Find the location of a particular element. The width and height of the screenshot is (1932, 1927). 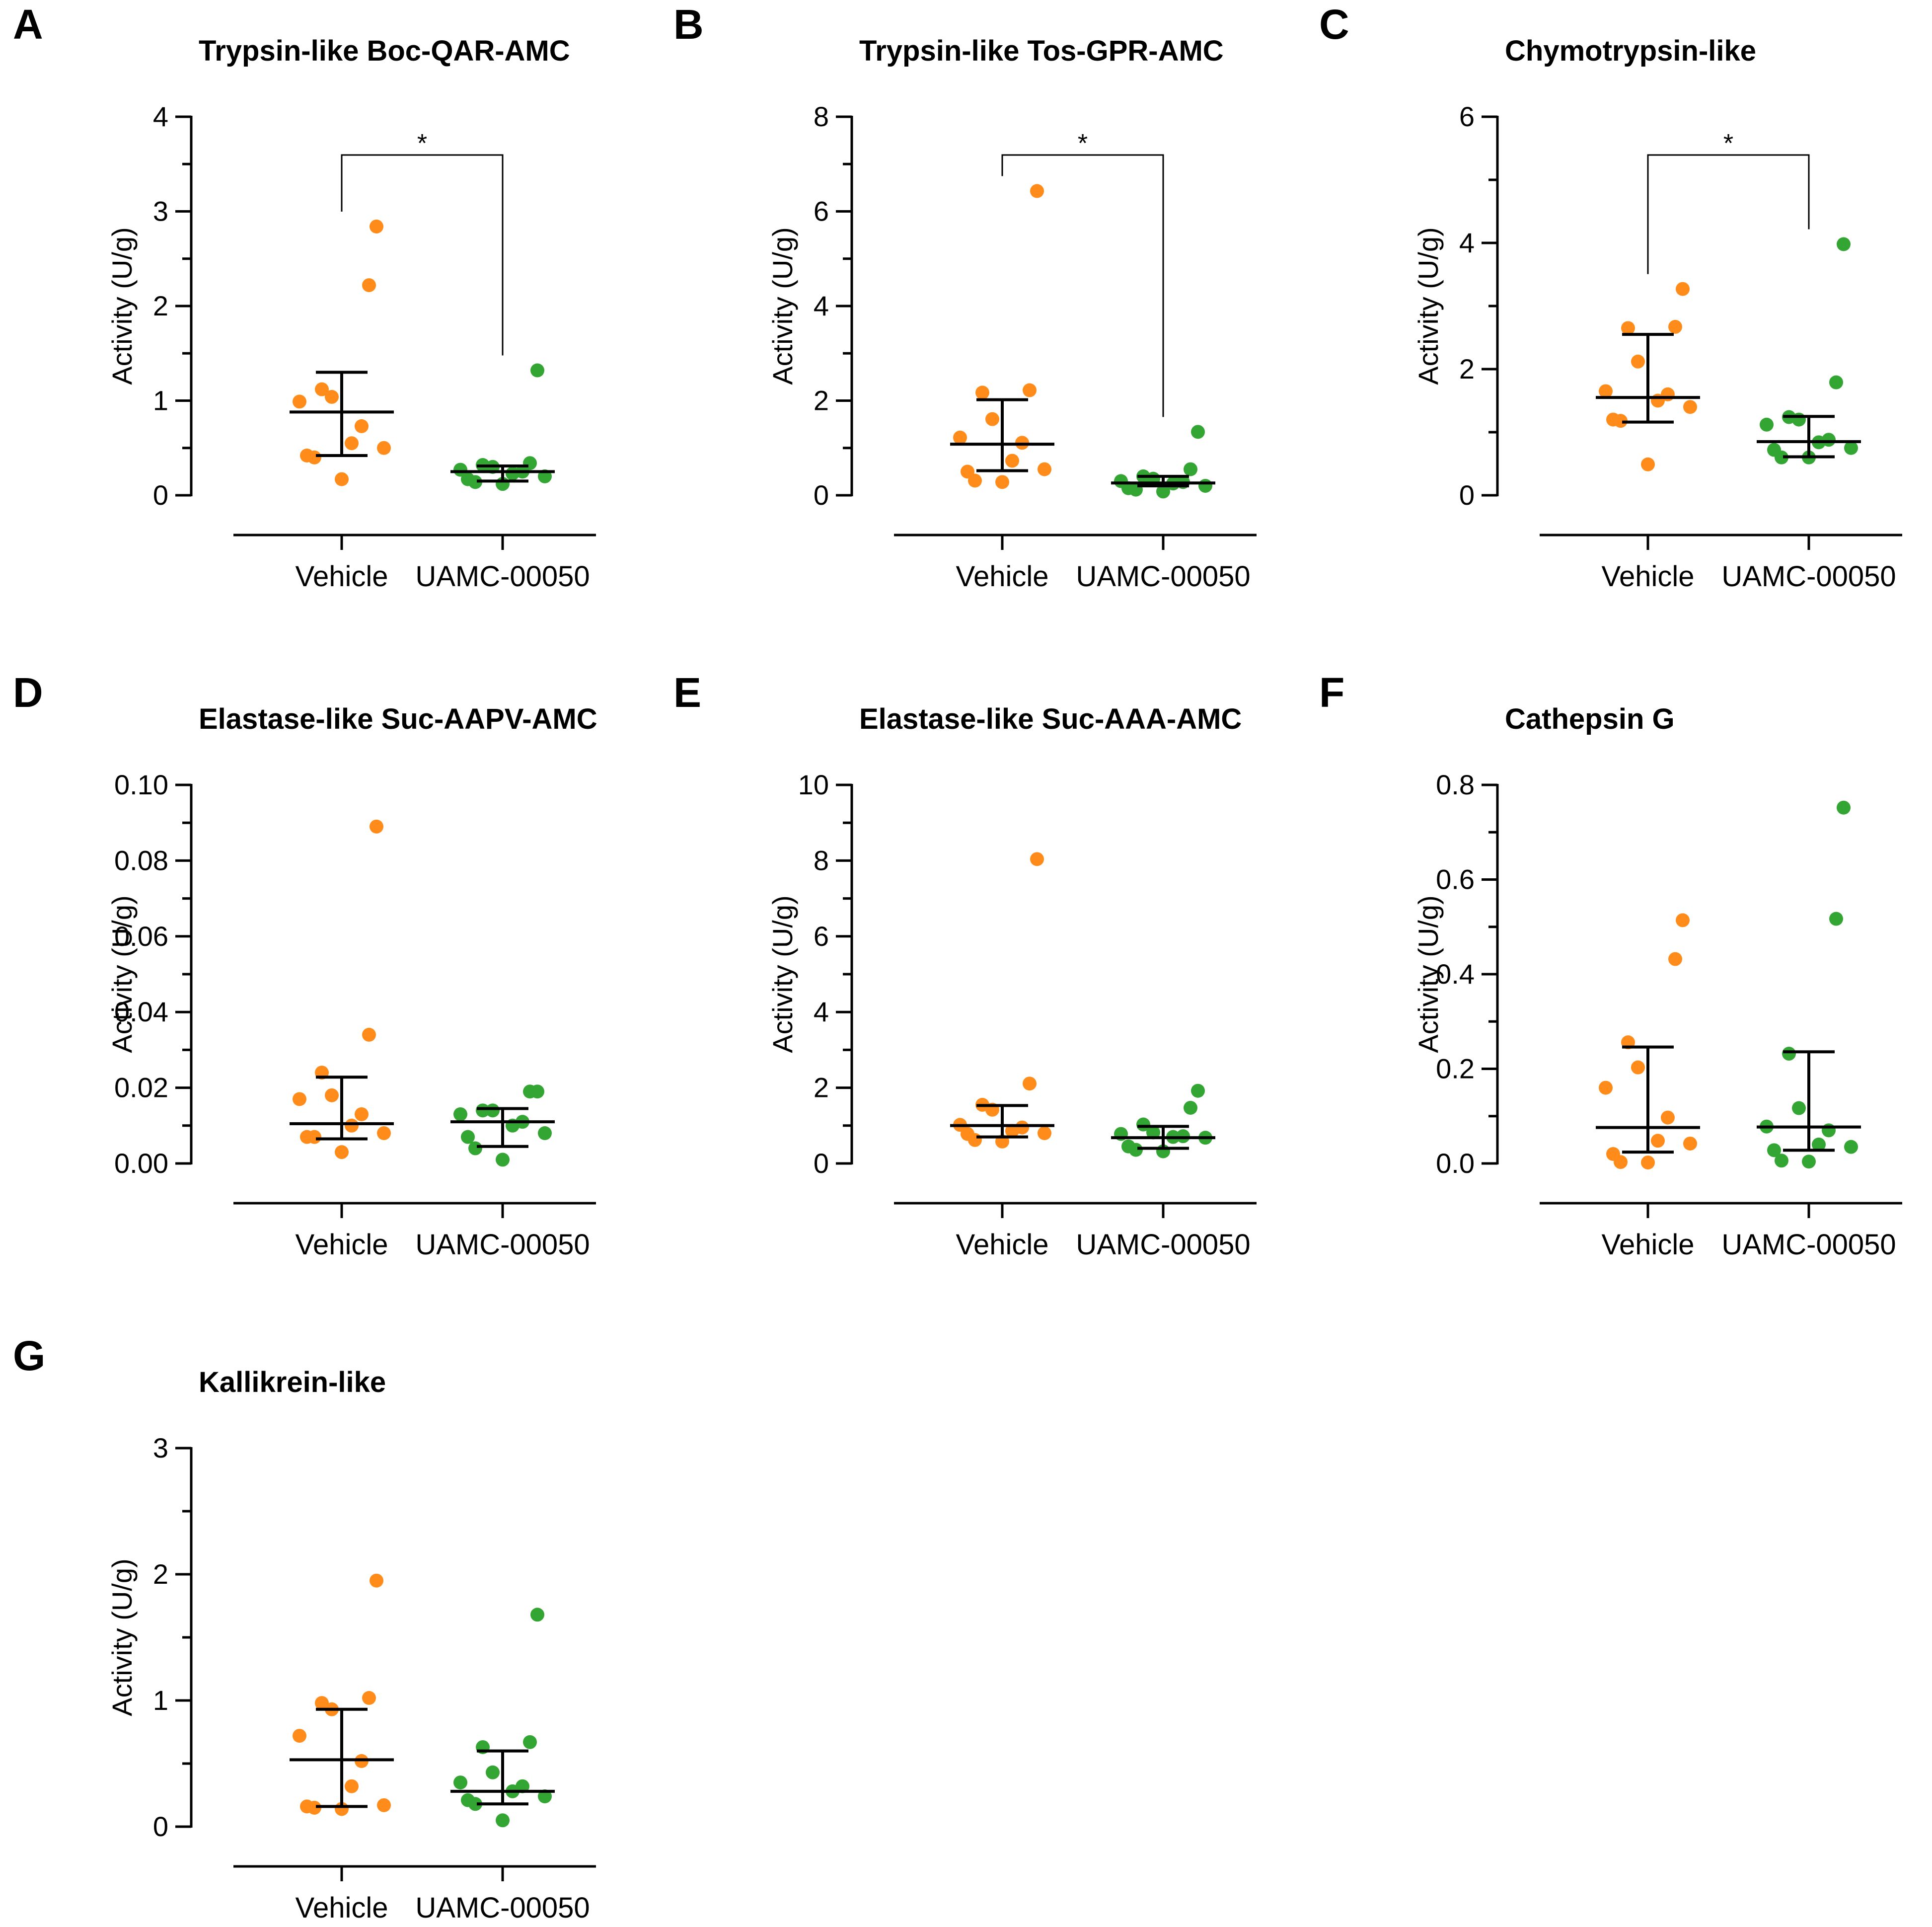

y-tick-label: 0.4 is located at coordinates (1455, 974).